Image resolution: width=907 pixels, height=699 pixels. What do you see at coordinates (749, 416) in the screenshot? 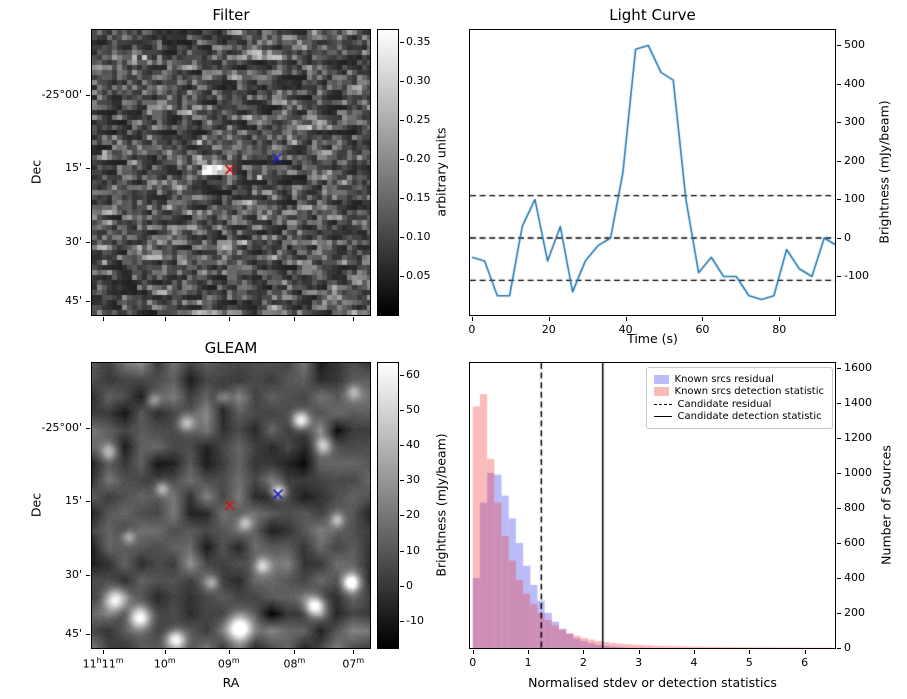
I see `legend-label: Candidate detection statistic` at bounding box center [749, 416].